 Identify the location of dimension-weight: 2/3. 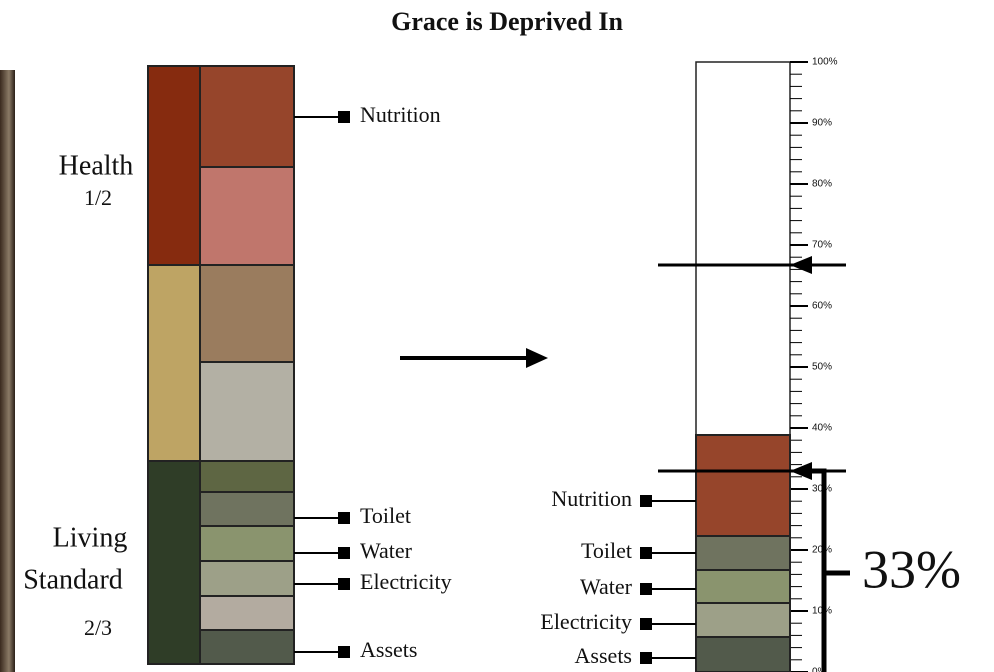
(98, 627).